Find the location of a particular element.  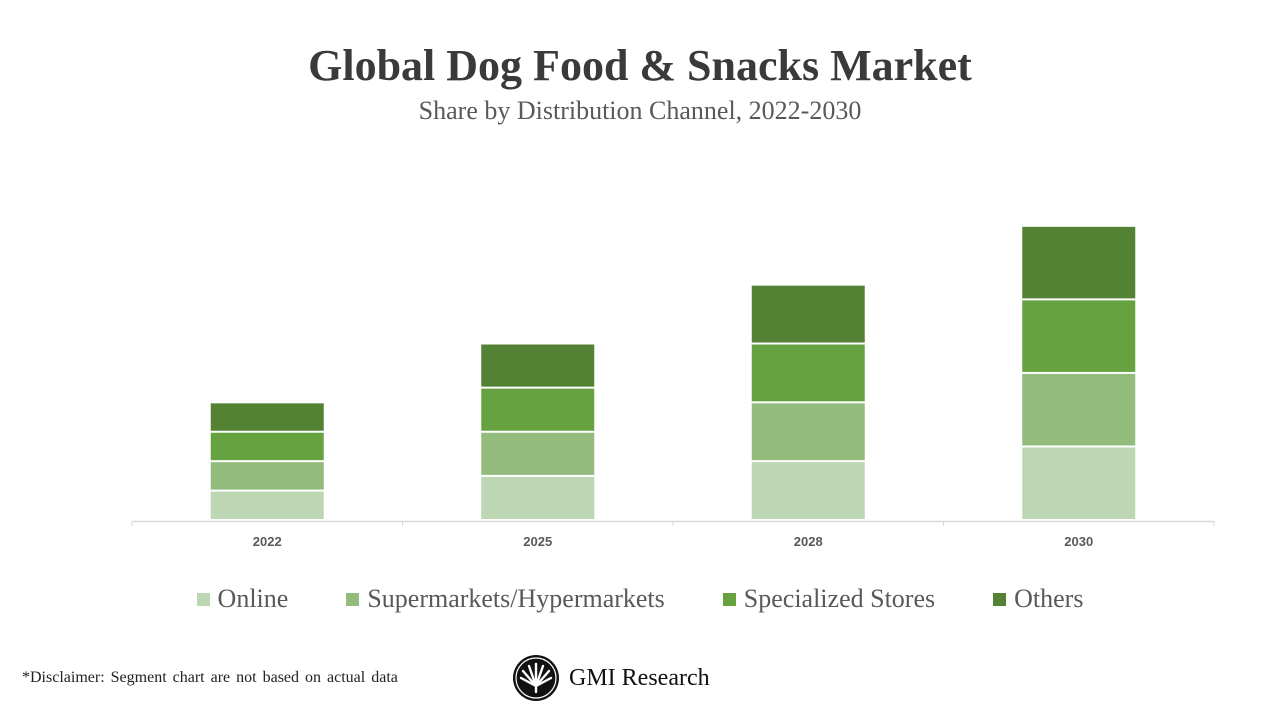

legend-label: Specialized Stores is located at coordinates (839, 598).